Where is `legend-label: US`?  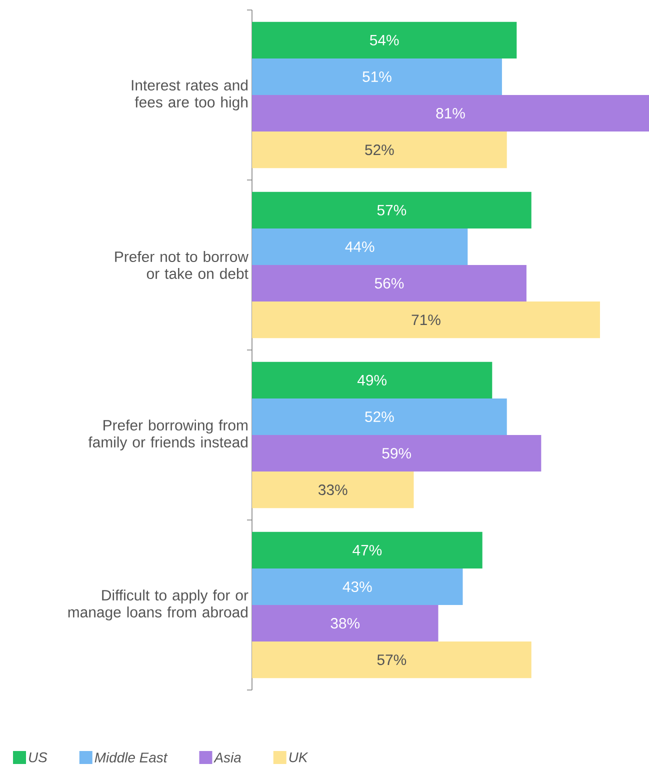 legend-label: US is located at coordinates (38, 757).